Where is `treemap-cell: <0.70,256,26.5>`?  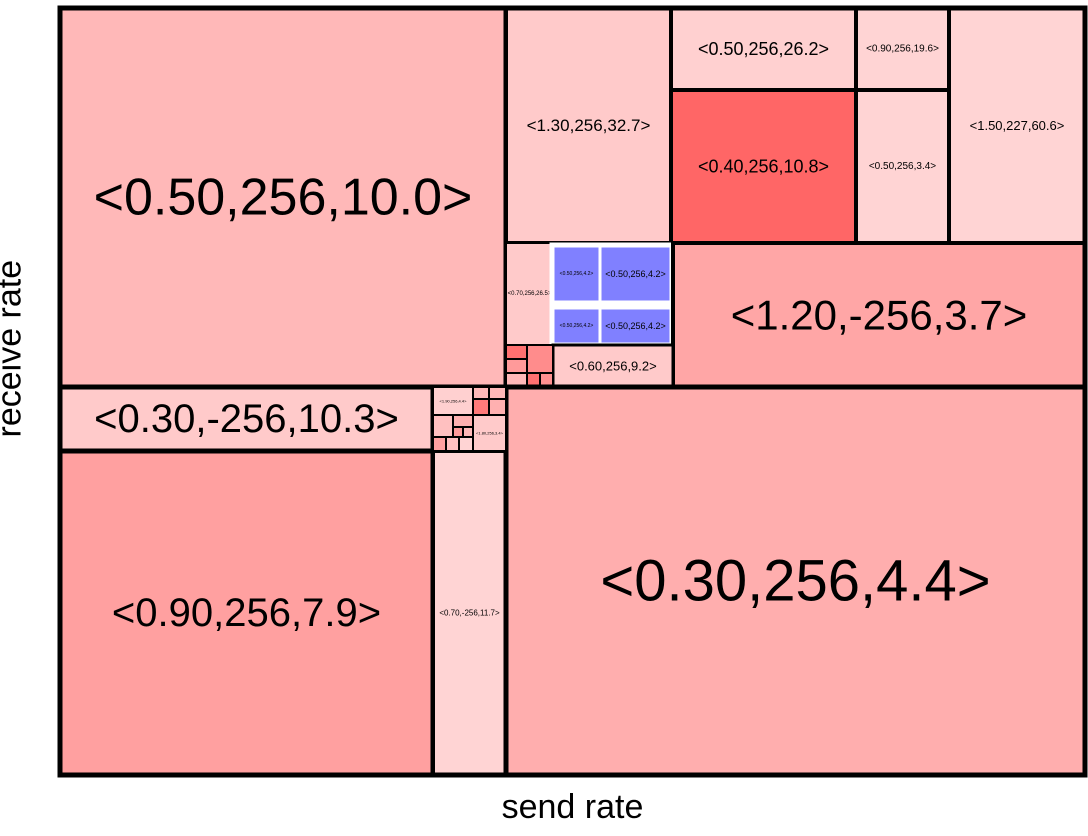 treemap-cell: <0.70,256,26.5> is located at coordinates (529, 294).